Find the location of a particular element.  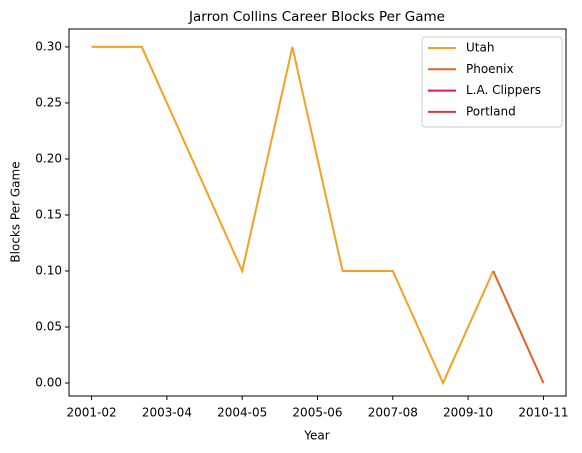

legend-label: Utah is located at coordinates (480, 48).